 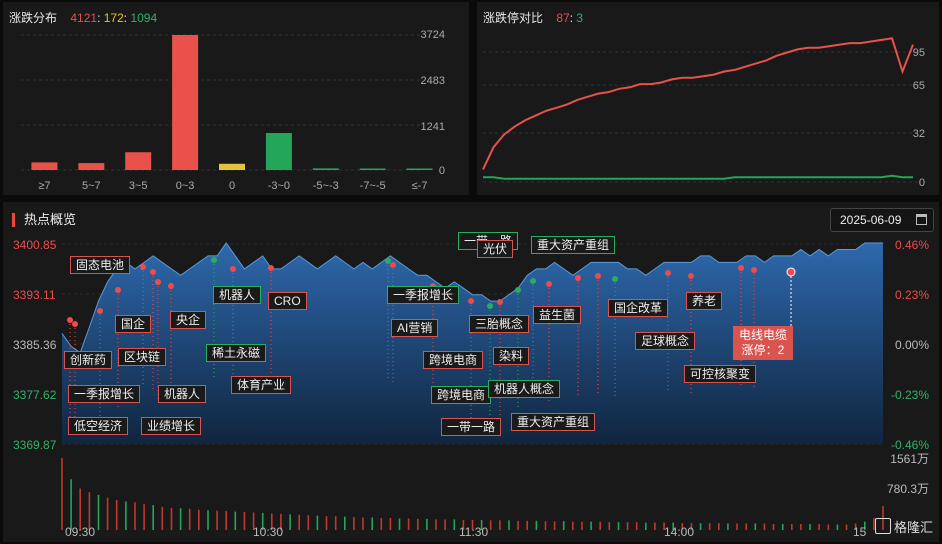 I want to click on limit-title-text: 涨跌停对比, so click(x=513, y=18).